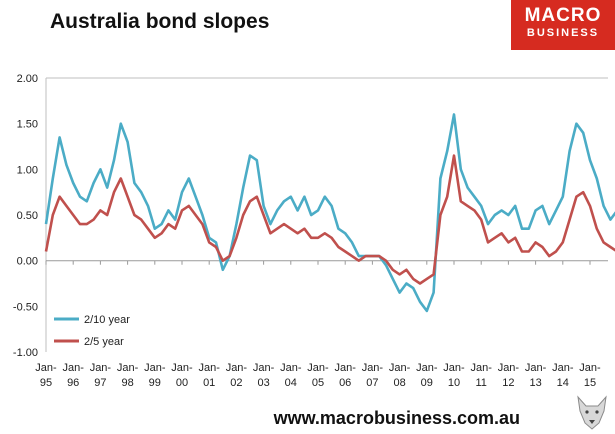 This screenshot has width=615, height=434. What do you see at coordinates (25, 307) in the screenshot?
I see `y-tick-label: -0.50` at bounding box center [25, 307].